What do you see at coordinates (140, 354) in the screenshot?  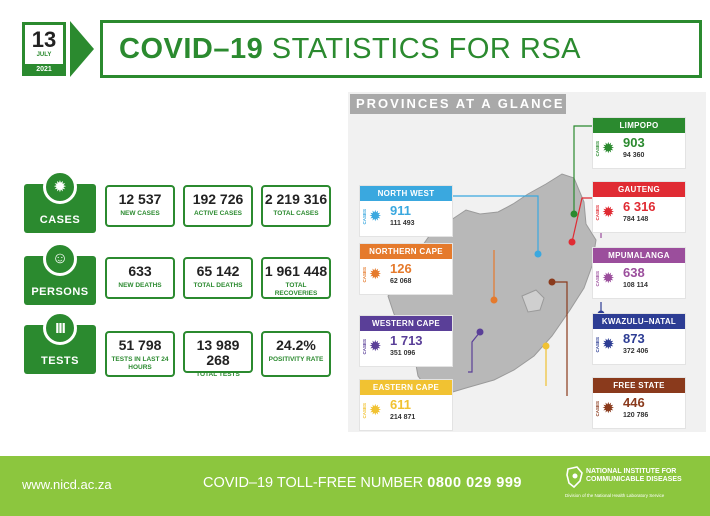 I see `stat-tests-24h: 51 798 TESTS IN LAST 24 HOURS` at bounding box center [140, 354].